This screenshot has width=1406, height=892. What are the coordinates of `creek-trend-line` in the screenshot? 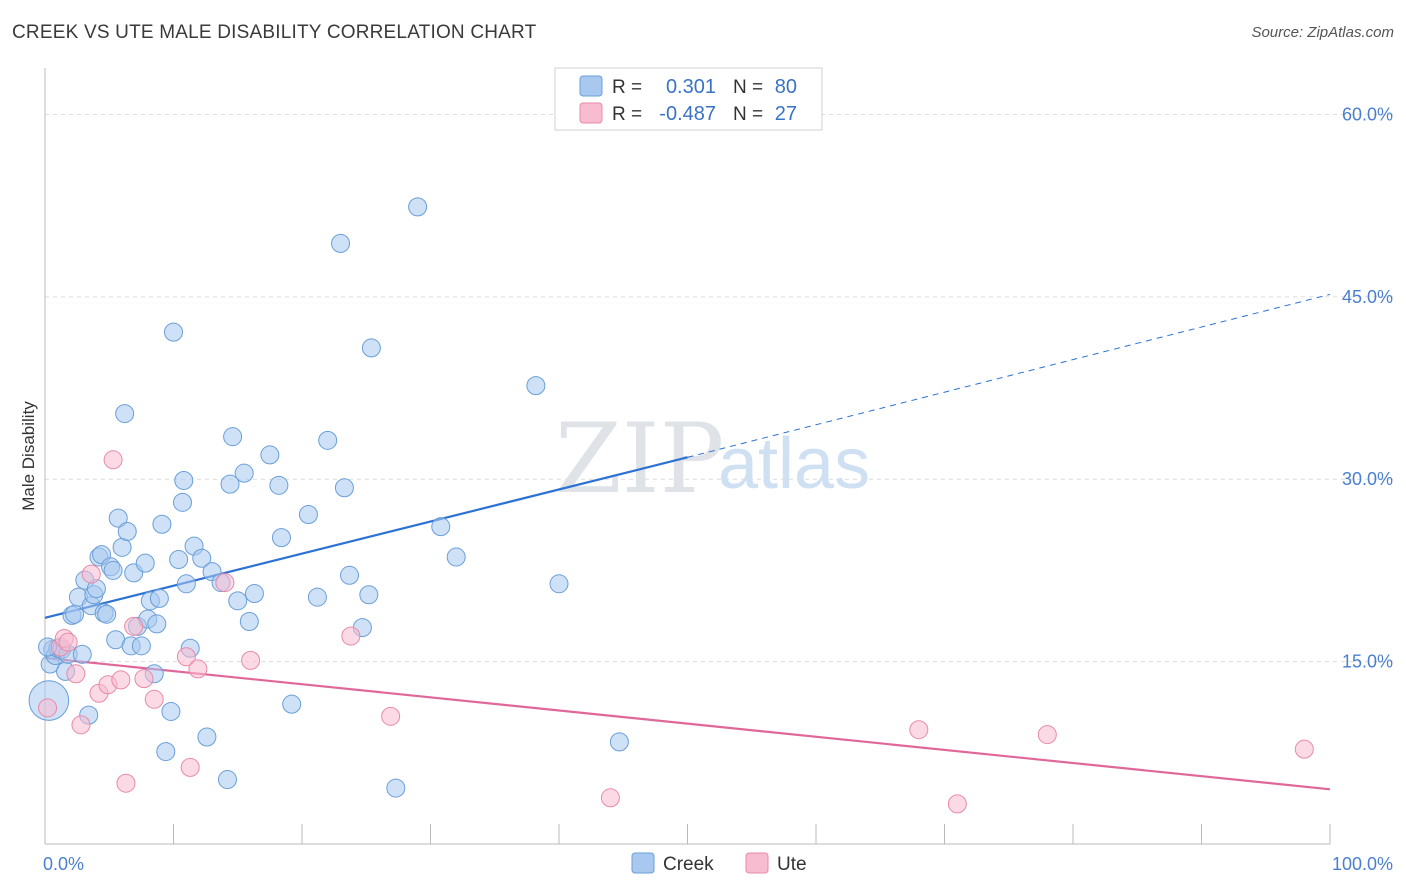 It's located at (366, 537).